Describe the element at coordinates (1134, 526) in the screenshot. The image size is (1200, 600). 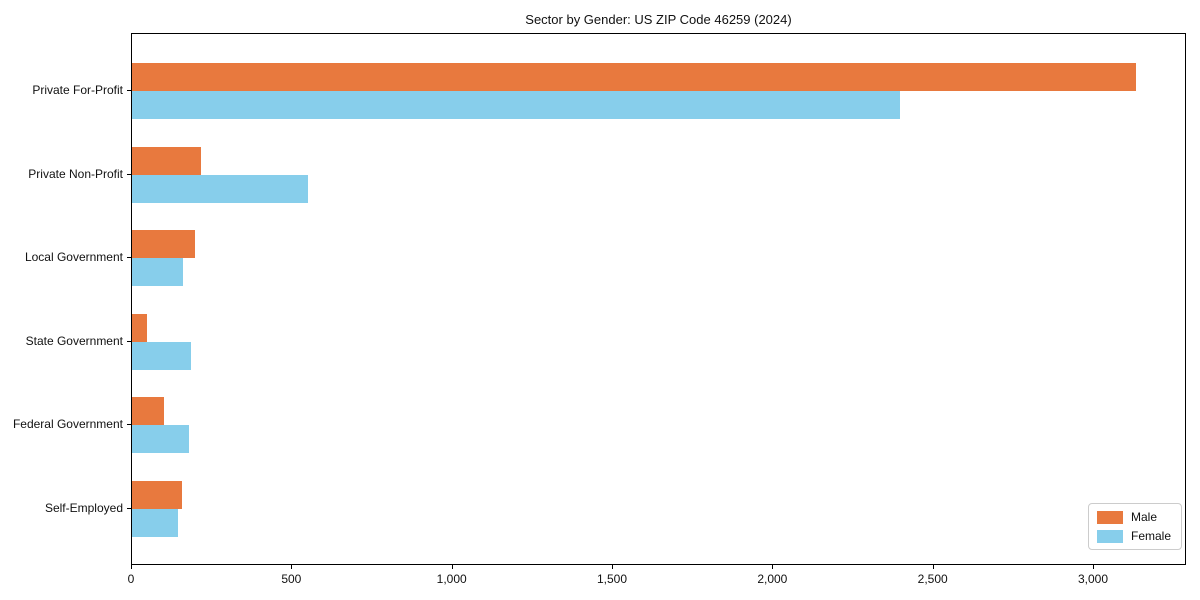
I see `legend: Male Female` at that location.